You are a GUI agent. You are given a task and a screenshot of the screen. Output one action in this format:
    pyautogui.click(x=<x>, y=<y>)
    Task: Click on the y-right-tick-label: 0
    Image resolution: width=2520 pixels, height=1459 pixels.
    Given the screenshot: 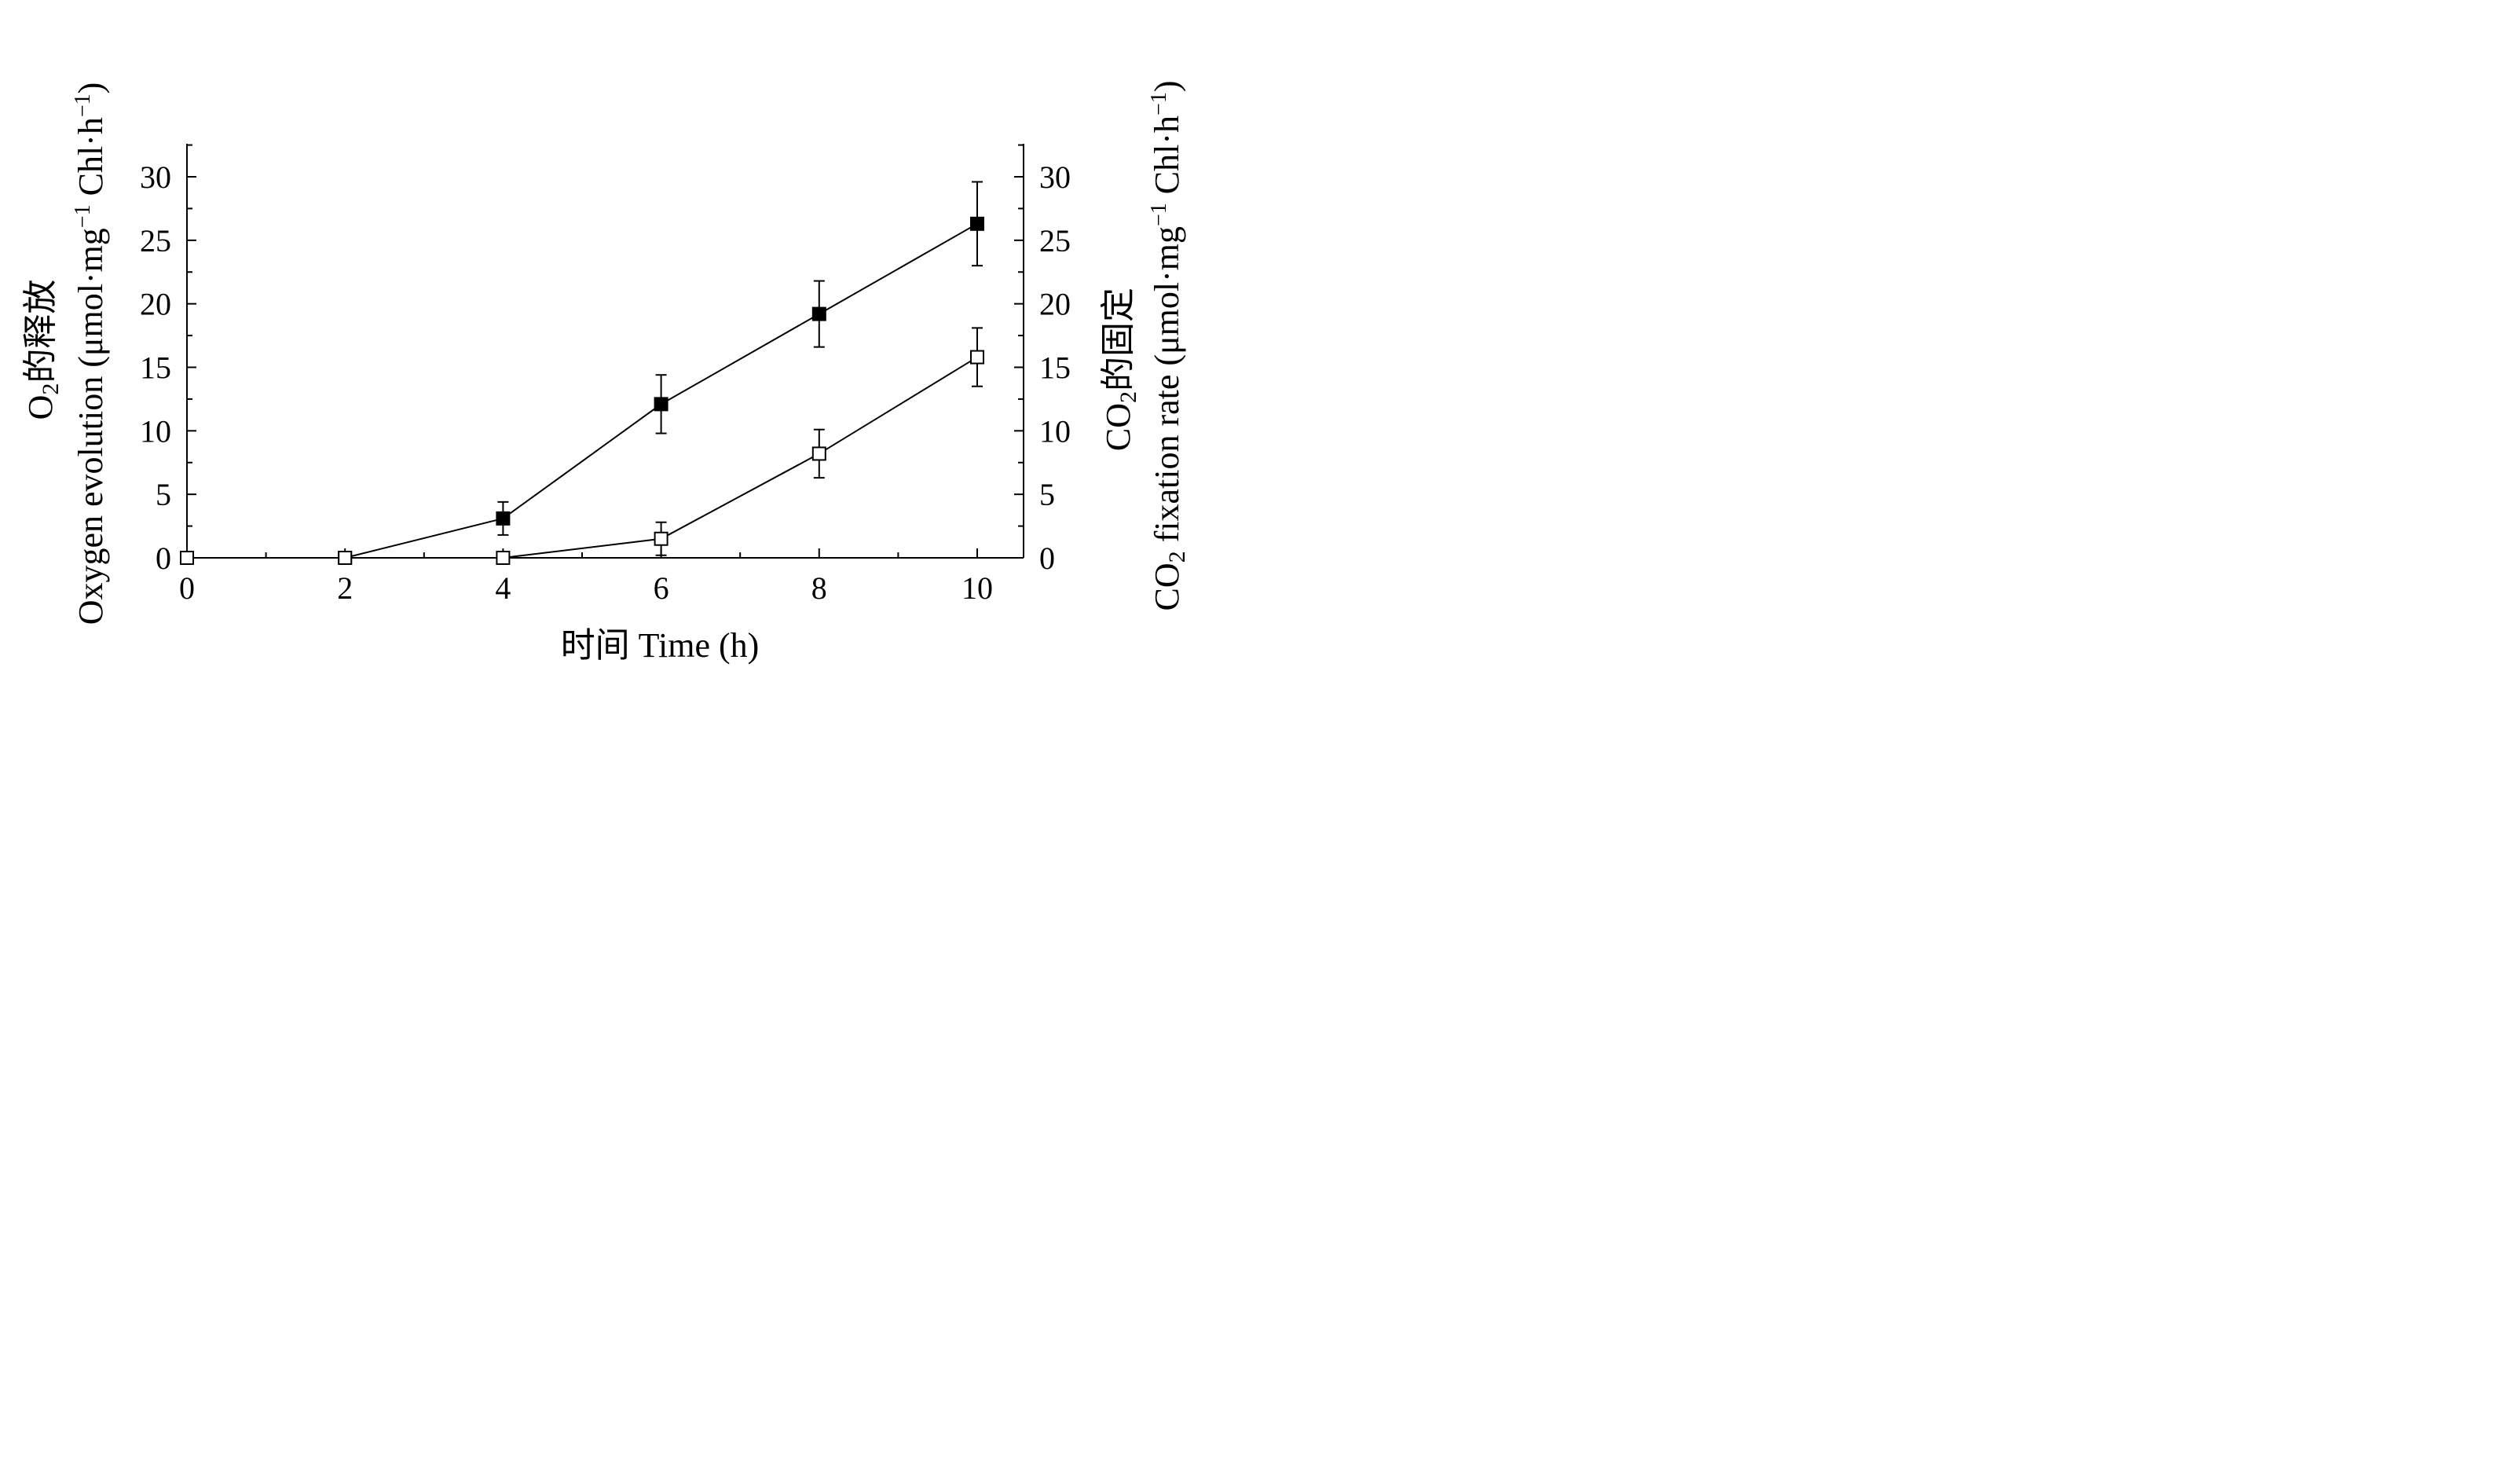 What is the action you would take?
    pyautogui.click(x=1047, y=558)
    